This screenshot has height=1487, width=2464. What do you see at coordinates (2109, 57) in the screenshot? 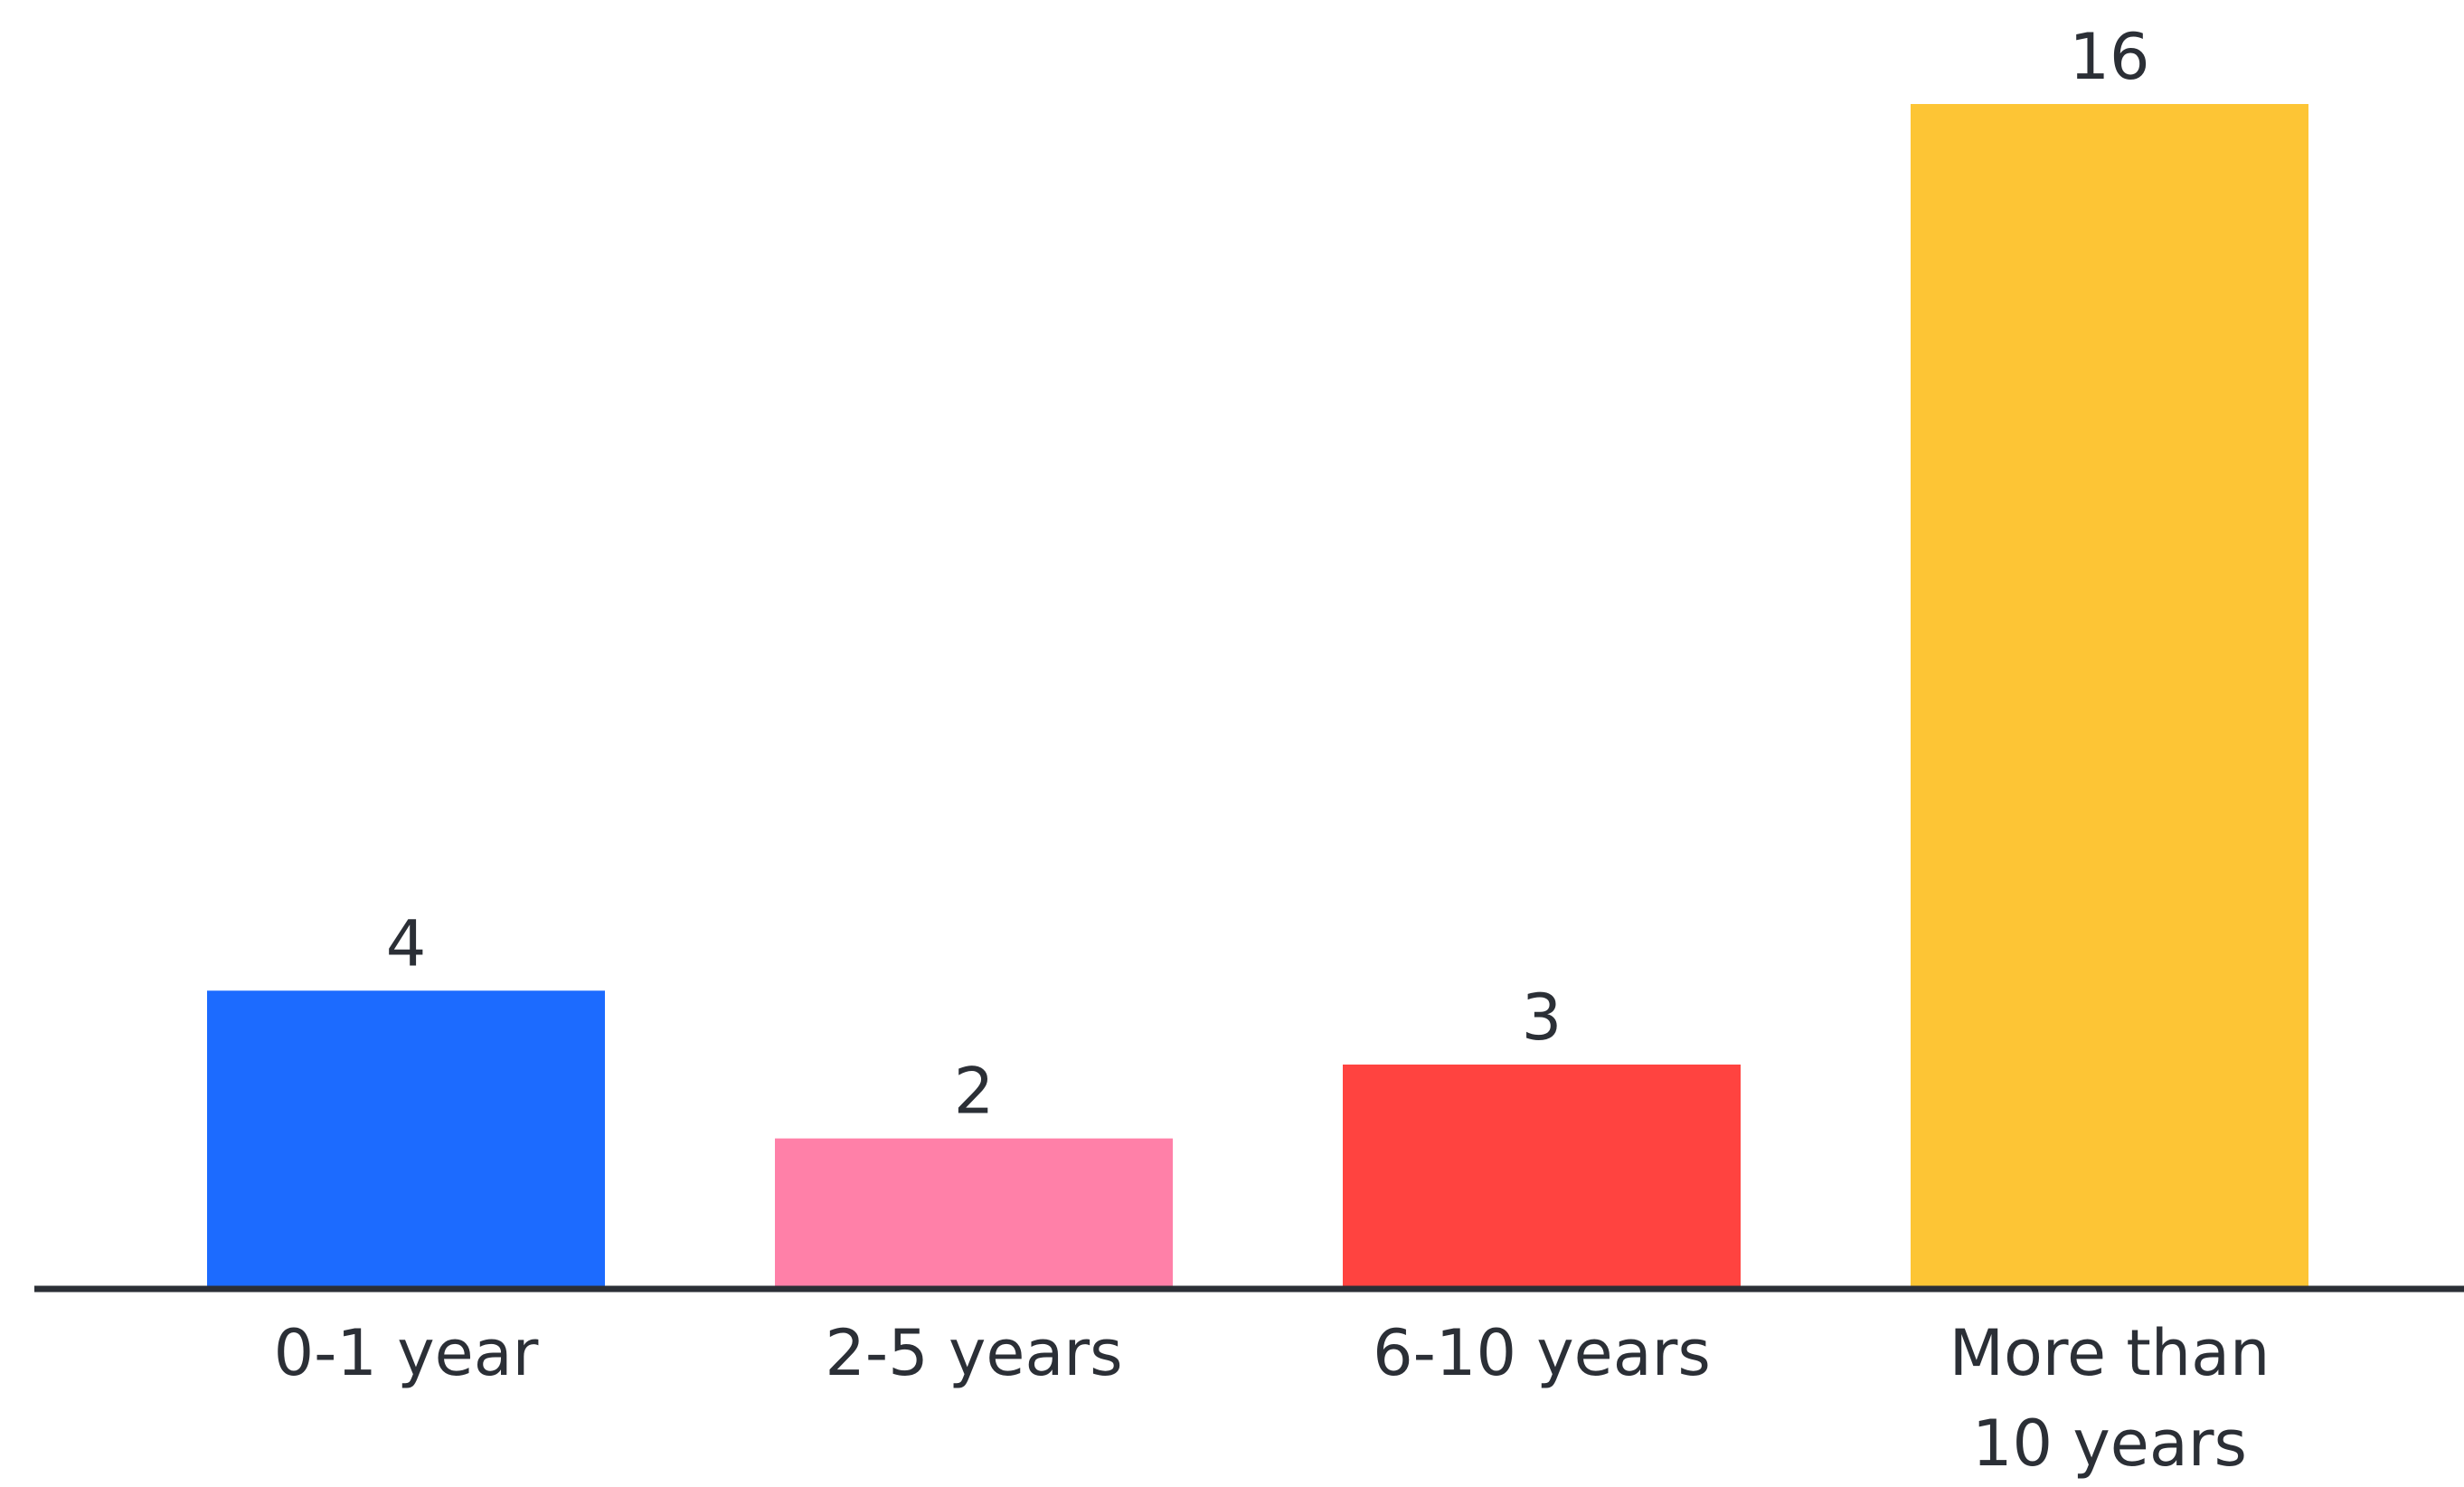
I see `bar-value-label: 16` at bounding box center [2109, 57].